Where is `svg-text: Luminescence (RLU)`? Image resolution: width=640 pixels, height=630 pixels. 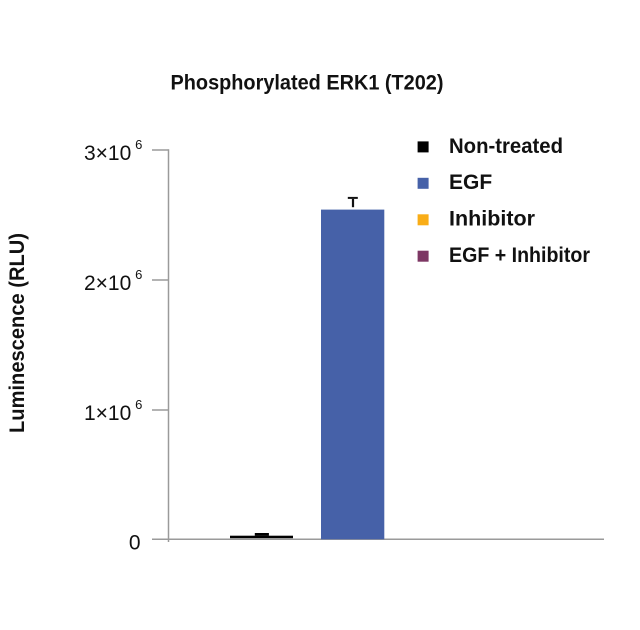 svg-text: Luminescence (RLU) is located at coordinates (17, 333).